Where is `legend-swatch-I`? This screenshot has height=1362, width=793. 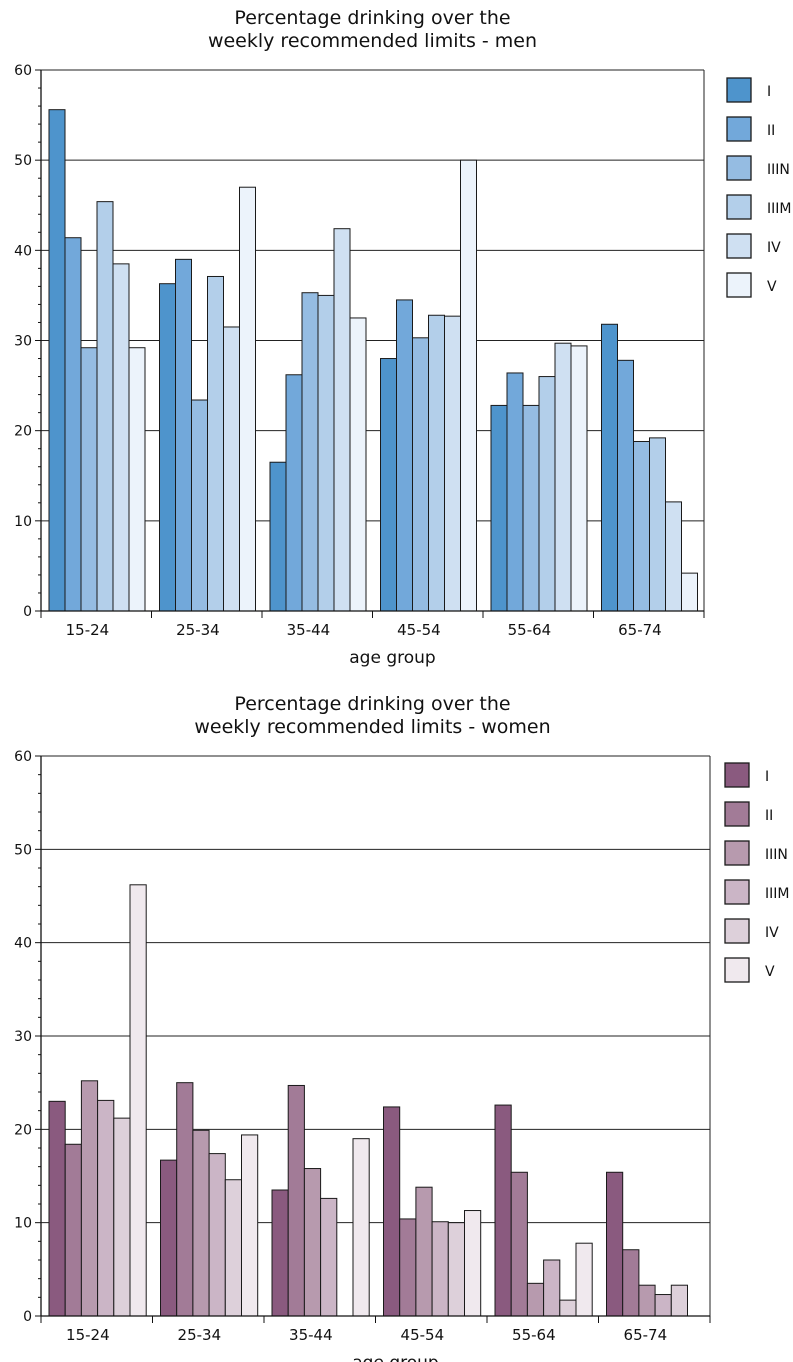
legend-swatch-I is located at coordinates (737, 775).